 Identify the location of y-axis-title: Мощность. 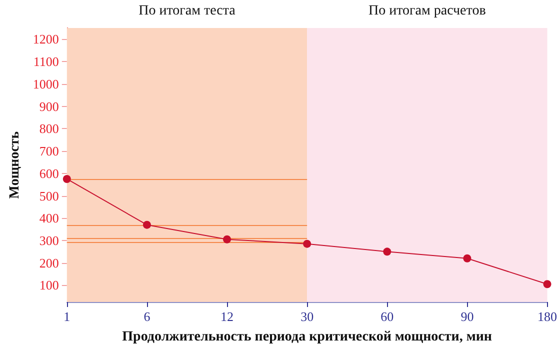
(15, 164).